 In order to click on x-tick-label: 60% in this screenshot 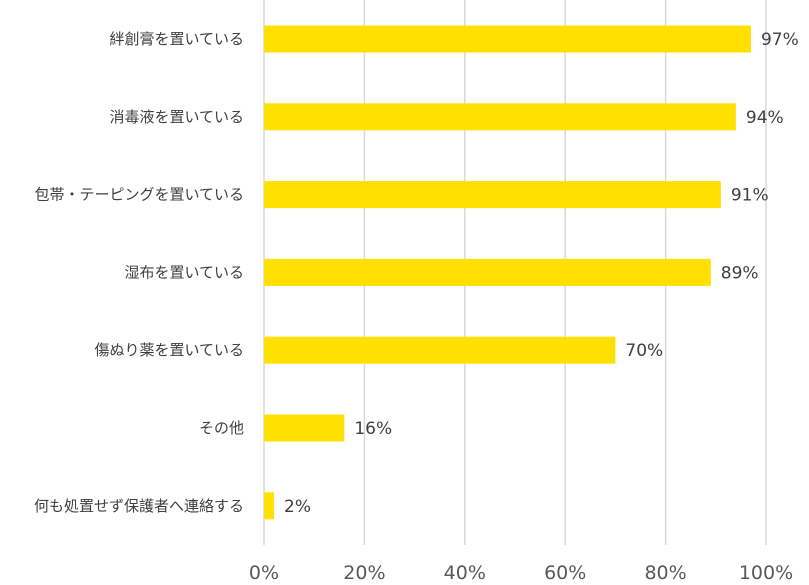, I will do `click(565, 573)`.